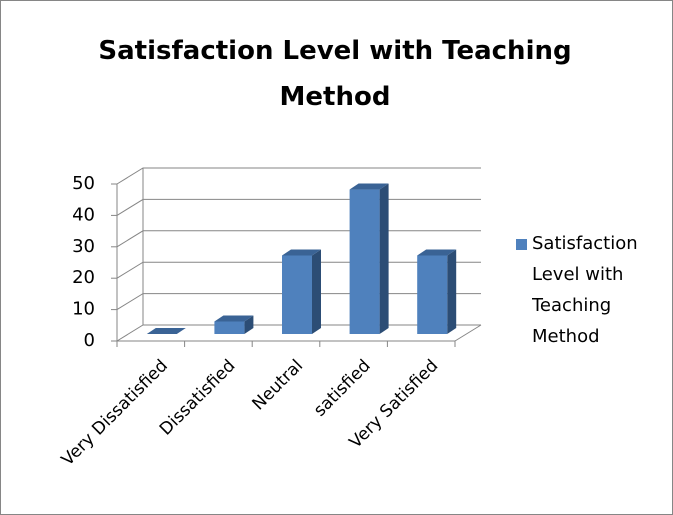  I want to click on legend-label: Satisfaction Level with Teaching Method, so click(585, 290).